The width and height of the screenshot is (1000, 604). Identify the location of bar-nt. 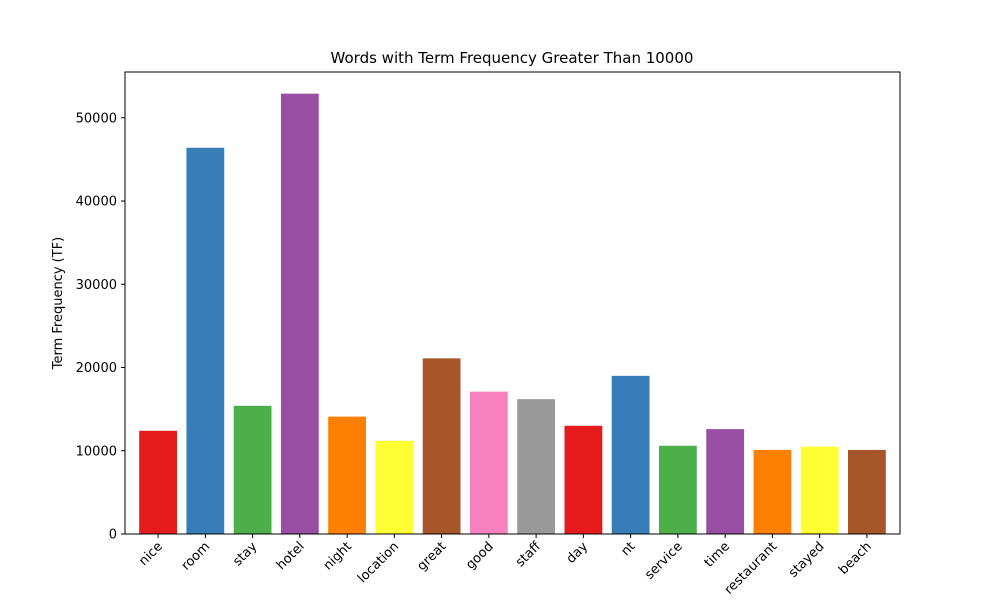
(630, 454).